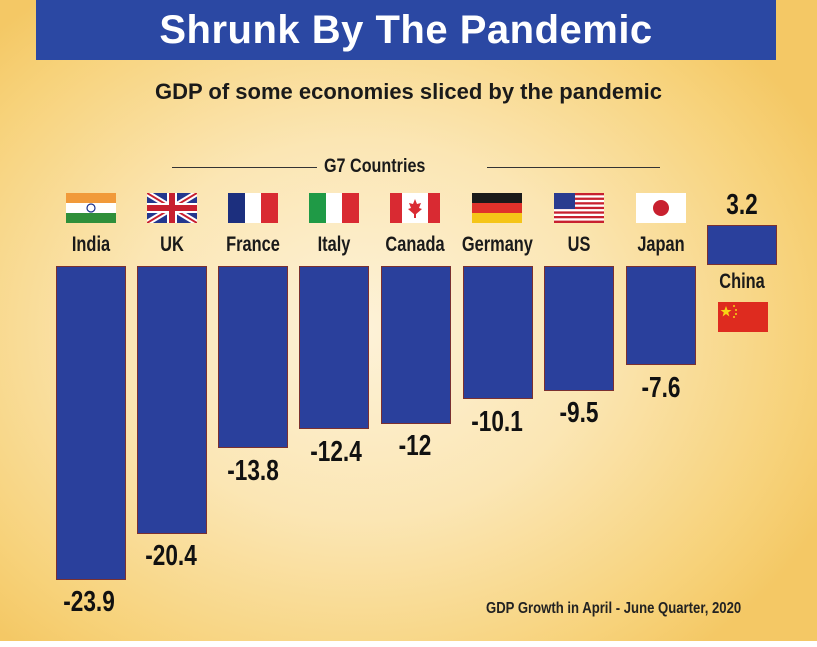 Image resolution: width=817 pixels, height=647 pixels. I want to click on country-label-france: France, so click(253, 244).